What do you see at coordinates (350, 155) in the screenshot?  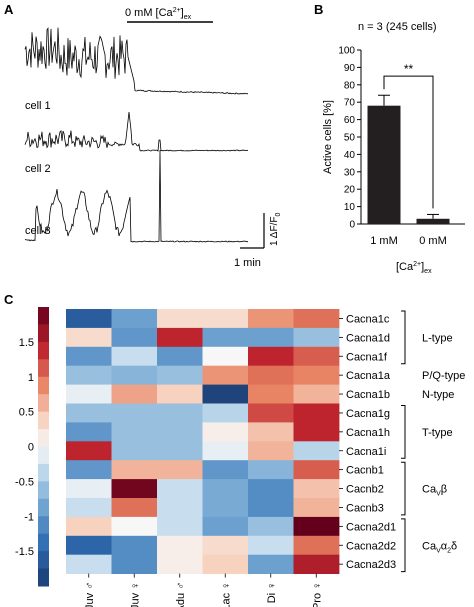 I see `y-tick-label: 40` at bounding box center [350, 155].